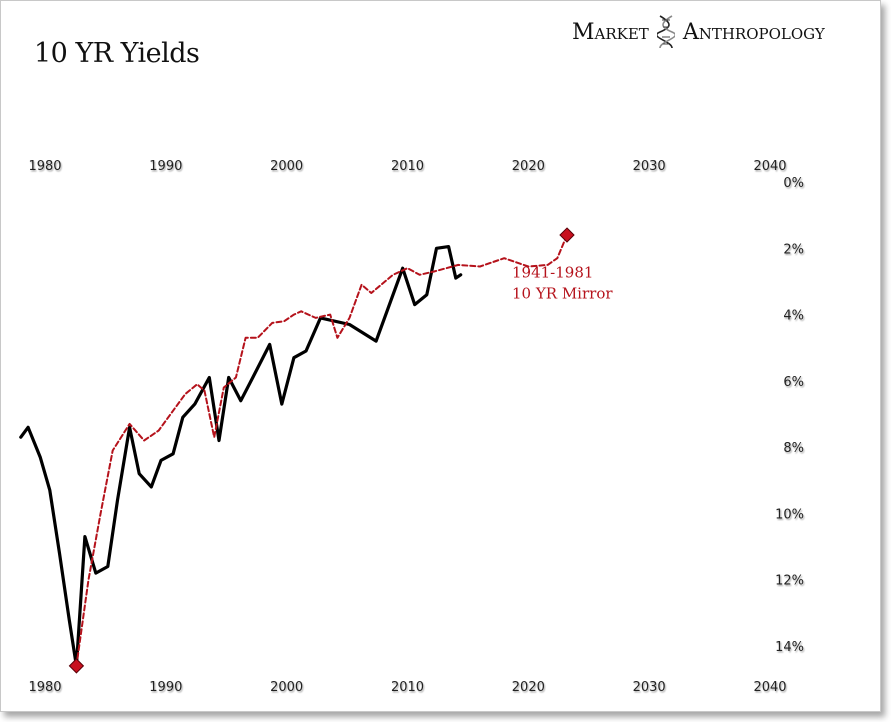 This screenshot has height=722, width=891. I want to click on x-tick-label-top: 2000, so click(286, 166).